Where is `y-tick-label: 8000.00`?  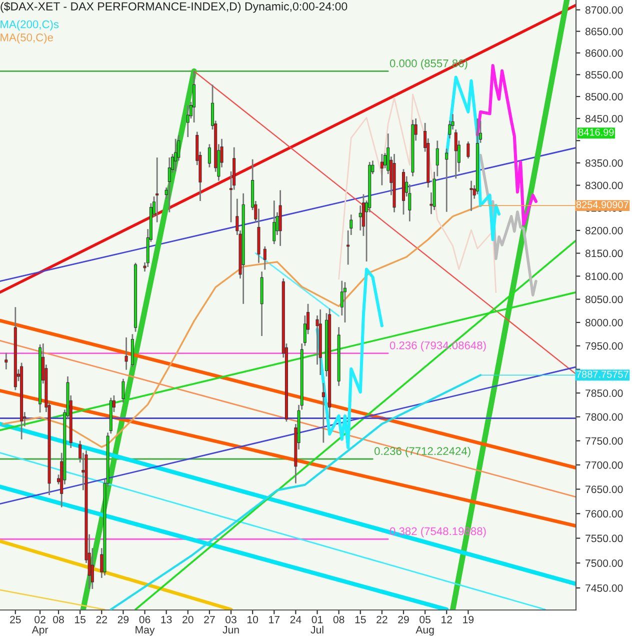 y-tick-label: 8000.00 is located at coordinates (604, 322).